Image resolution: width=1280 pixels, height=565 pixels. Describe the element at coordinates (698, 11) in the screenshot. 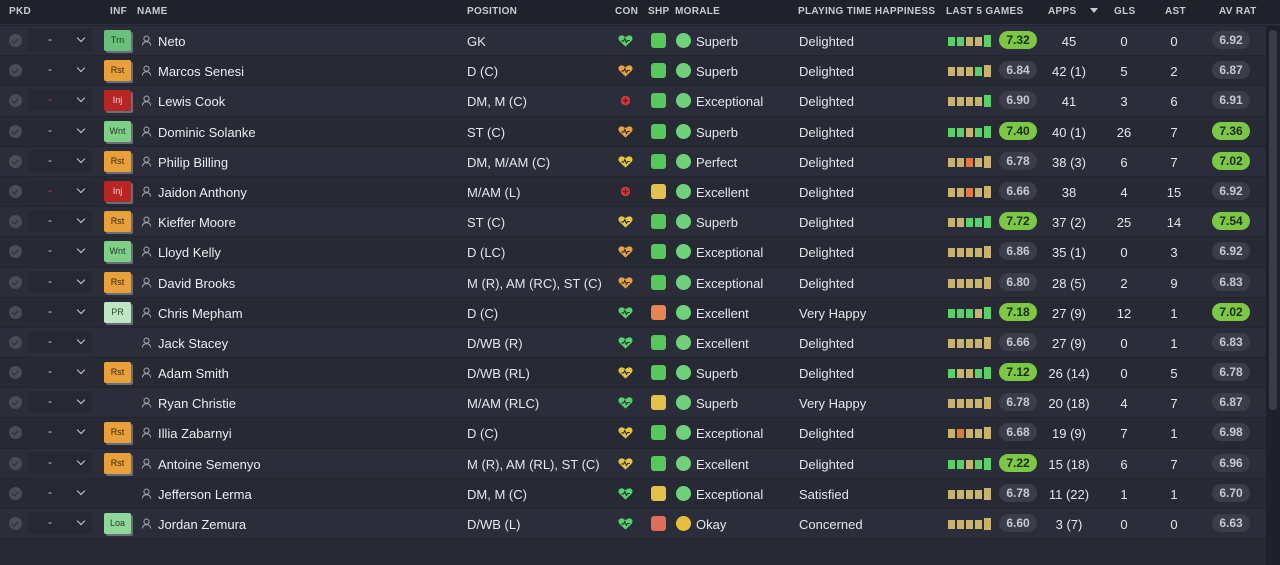

I see `col-morale: MORALE` at that location.